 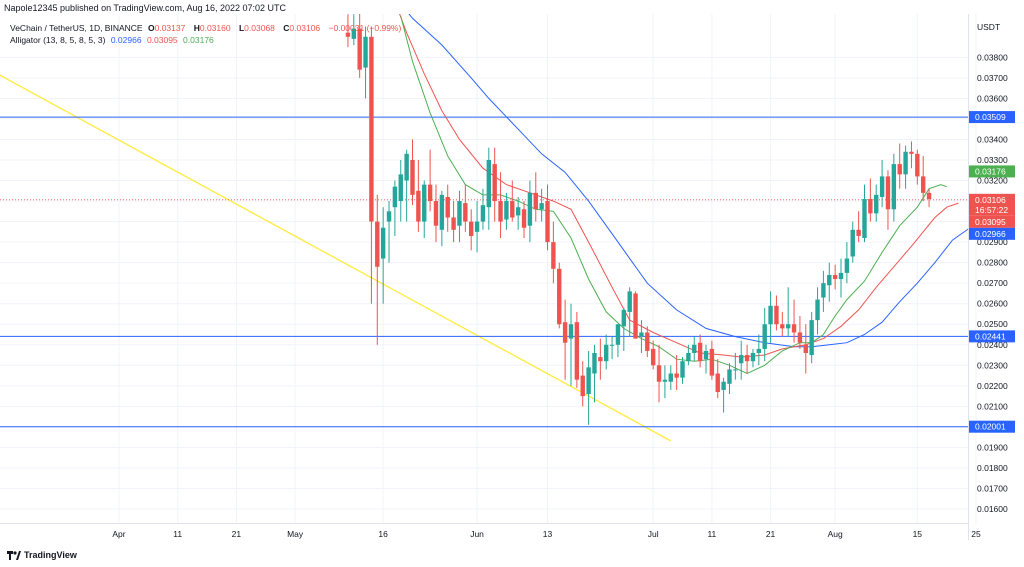 I want to click on price-label-text: 0.03106, so click(x=990, y=200).